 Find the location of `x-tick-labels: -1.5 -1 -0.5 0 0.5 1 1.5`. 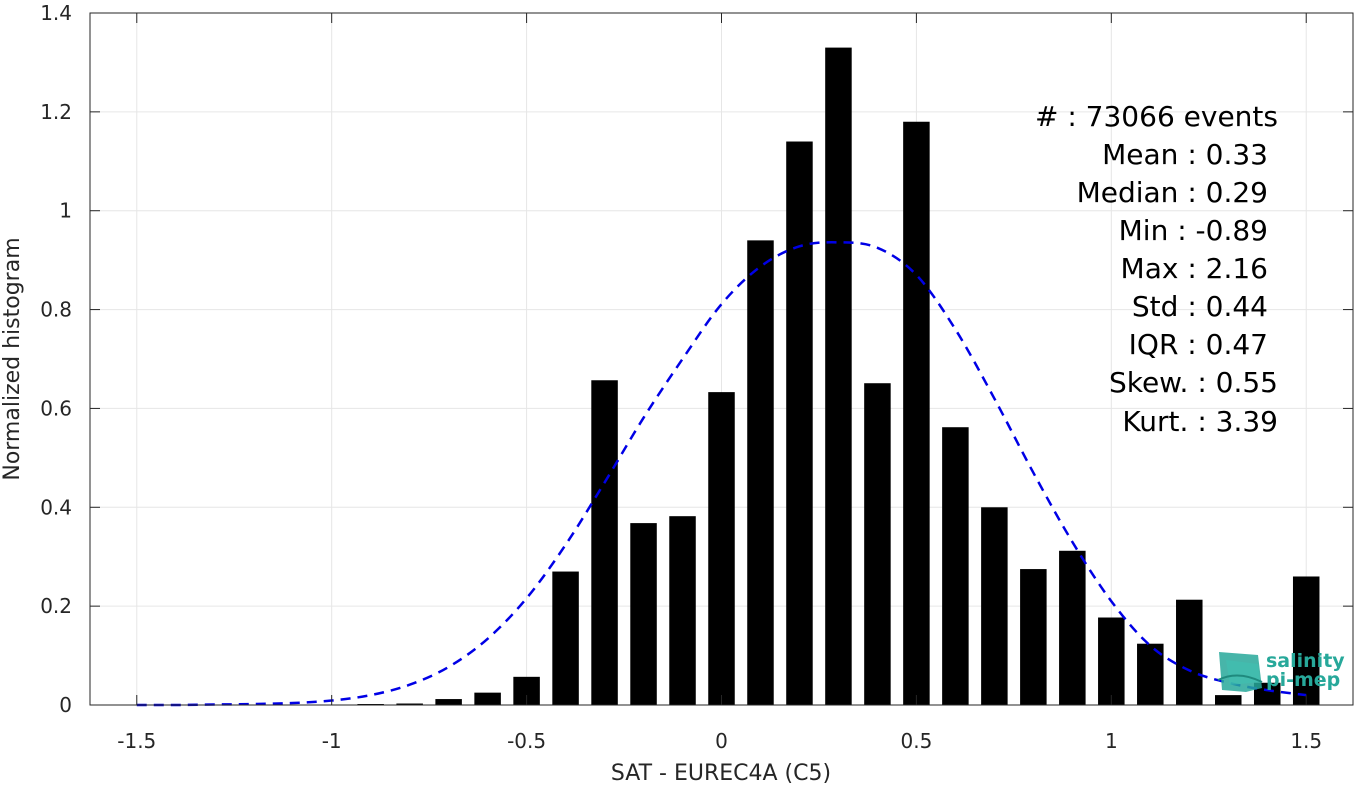

x-tick-labels: -1.5 -1 -0.5 0 0.5 1 1.5 is located at coordinates (719, 741).